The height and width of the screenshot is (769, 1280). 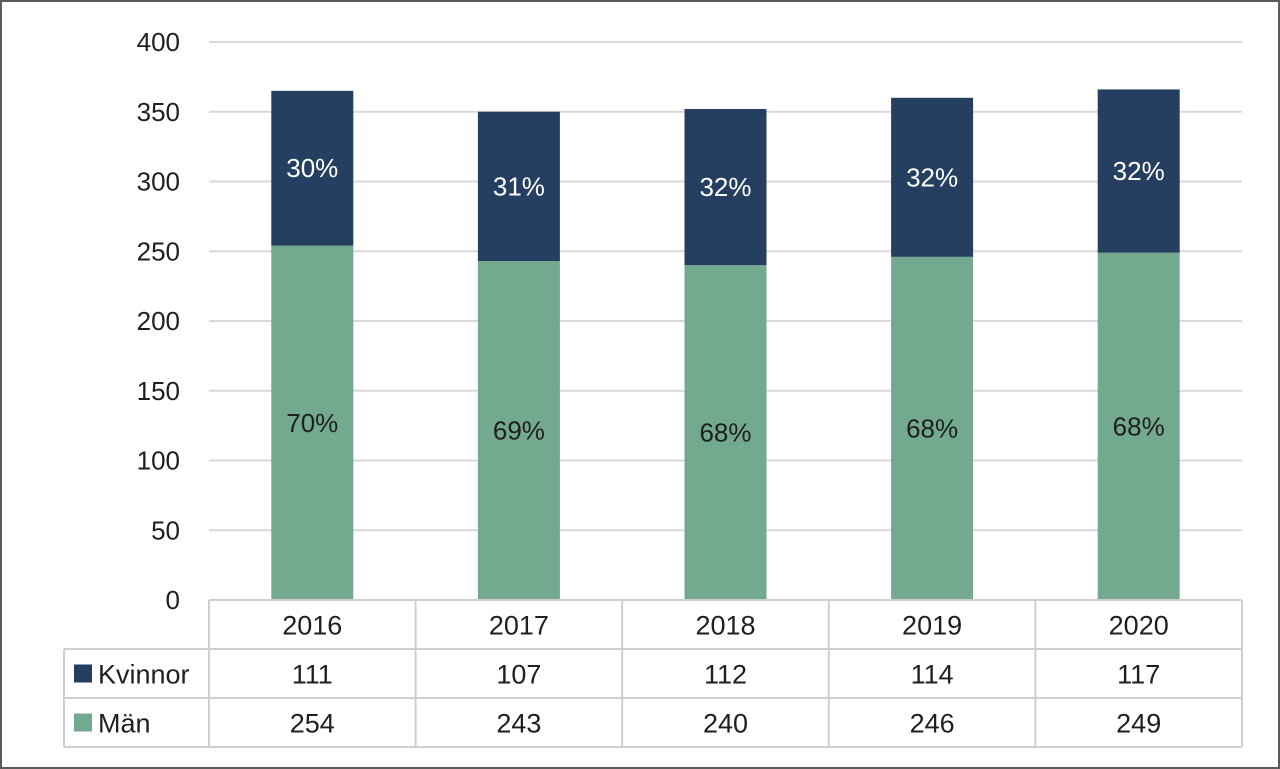 I want to click on table-cell: 111, so click(x=312, y=675).